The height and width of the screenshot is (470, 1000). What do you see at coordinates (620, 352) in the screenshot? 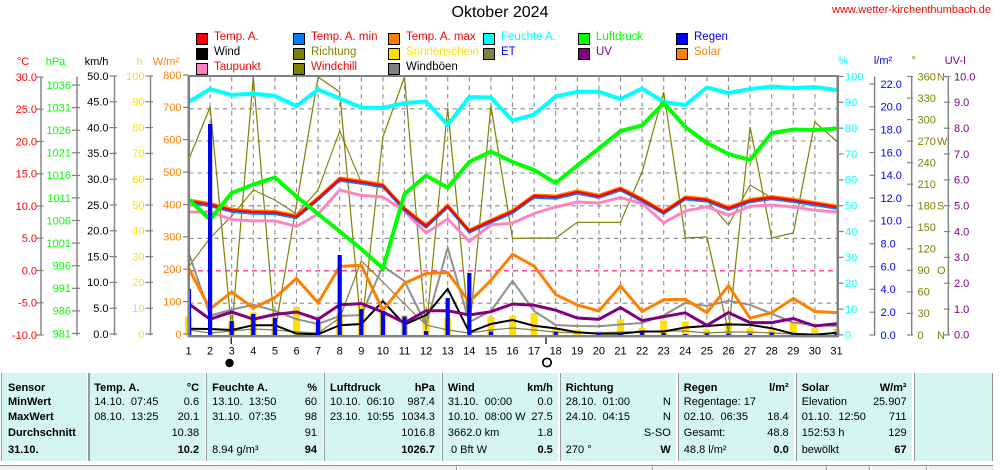
I see `svg-text: 21` at bounding box center [620, 352].